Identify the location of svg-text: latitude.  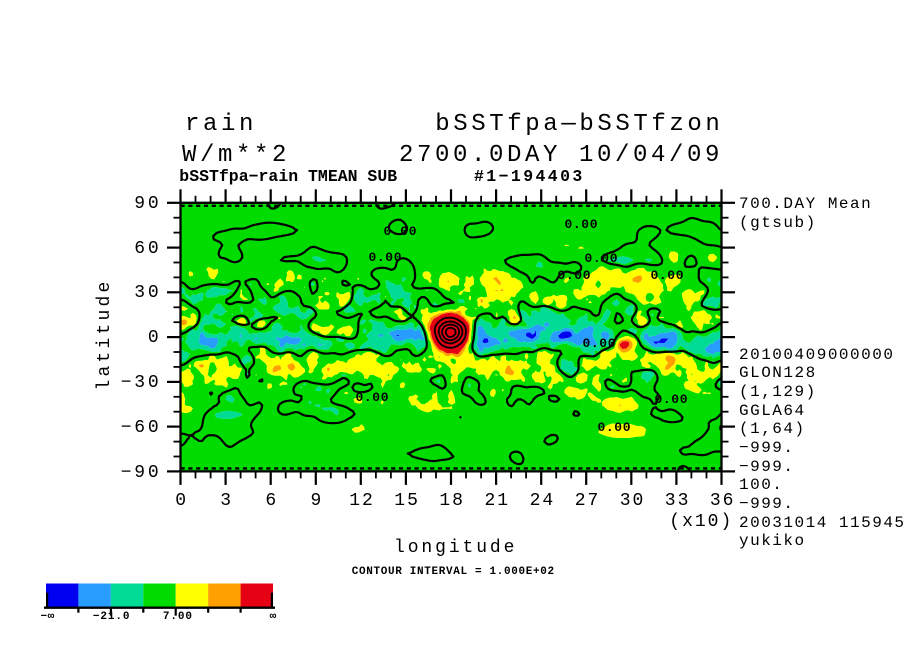
(105, 334).